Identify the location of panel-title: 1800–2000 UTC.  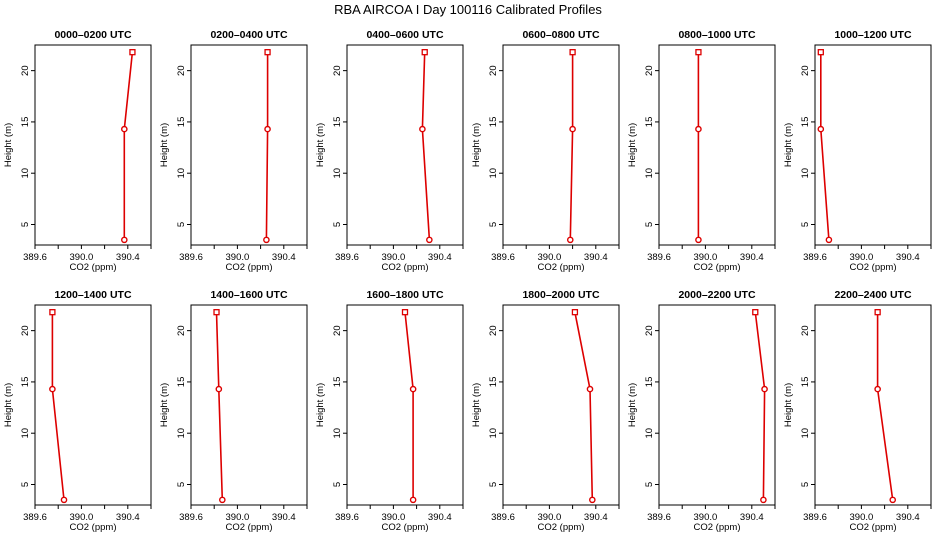
(560, 295).